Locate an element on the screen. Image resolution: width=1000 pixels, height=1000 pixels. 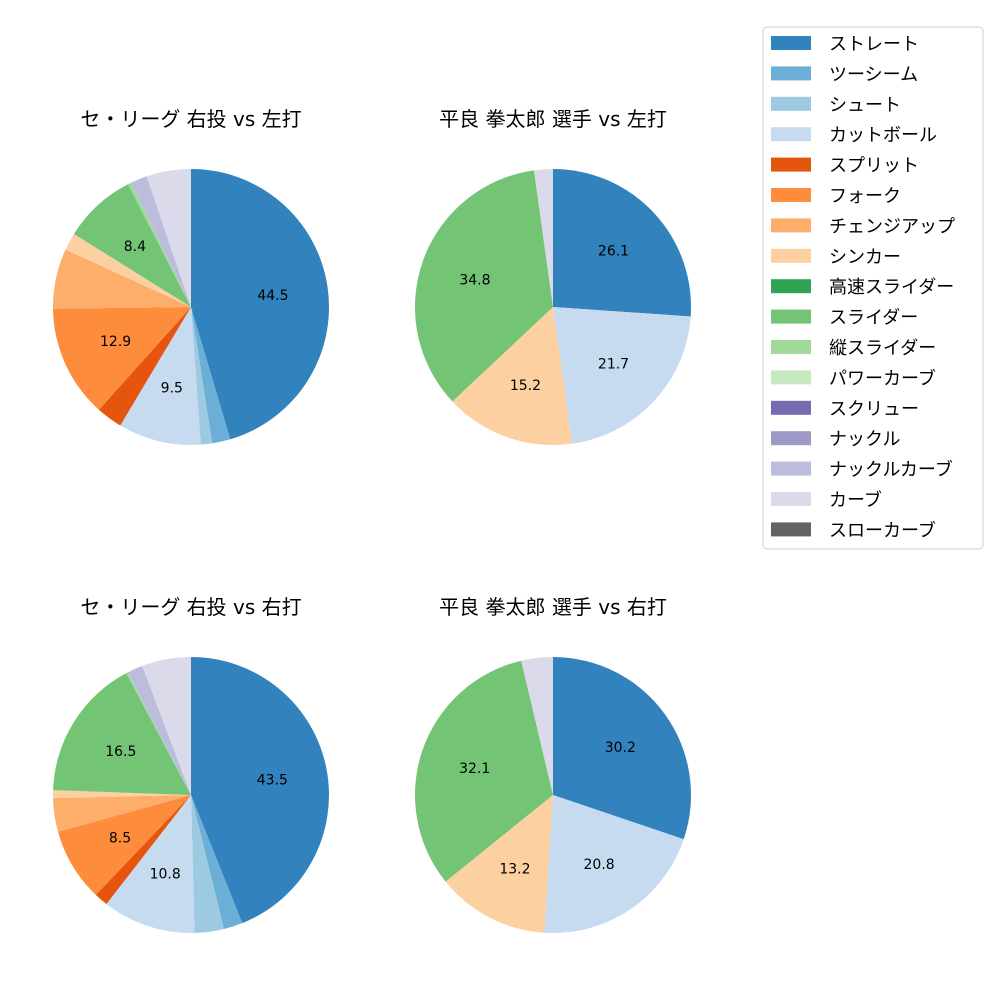
slice-value-label: 8.4 is located at coordinates (135, 247).